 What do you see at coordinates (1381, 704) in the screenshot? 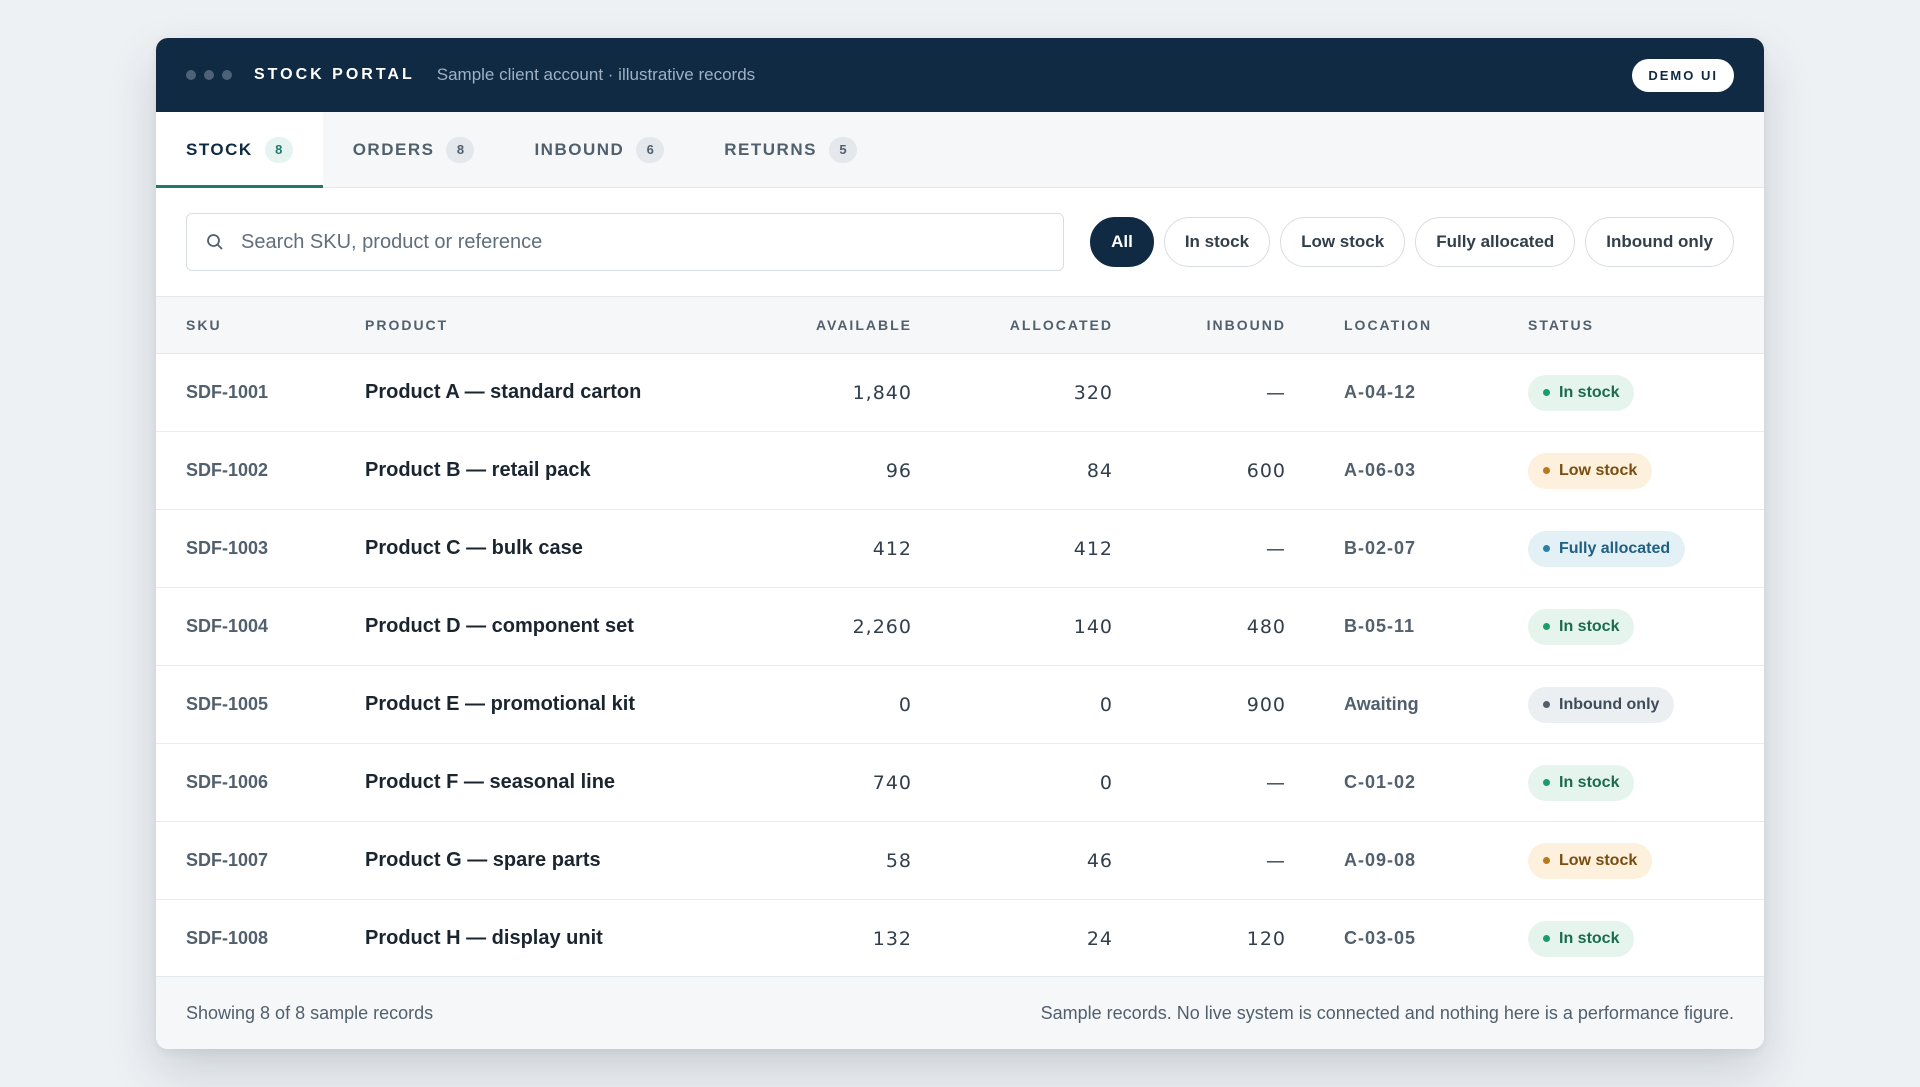
I see `location-cell: Awaiting` at bounding box center [1381, 704].